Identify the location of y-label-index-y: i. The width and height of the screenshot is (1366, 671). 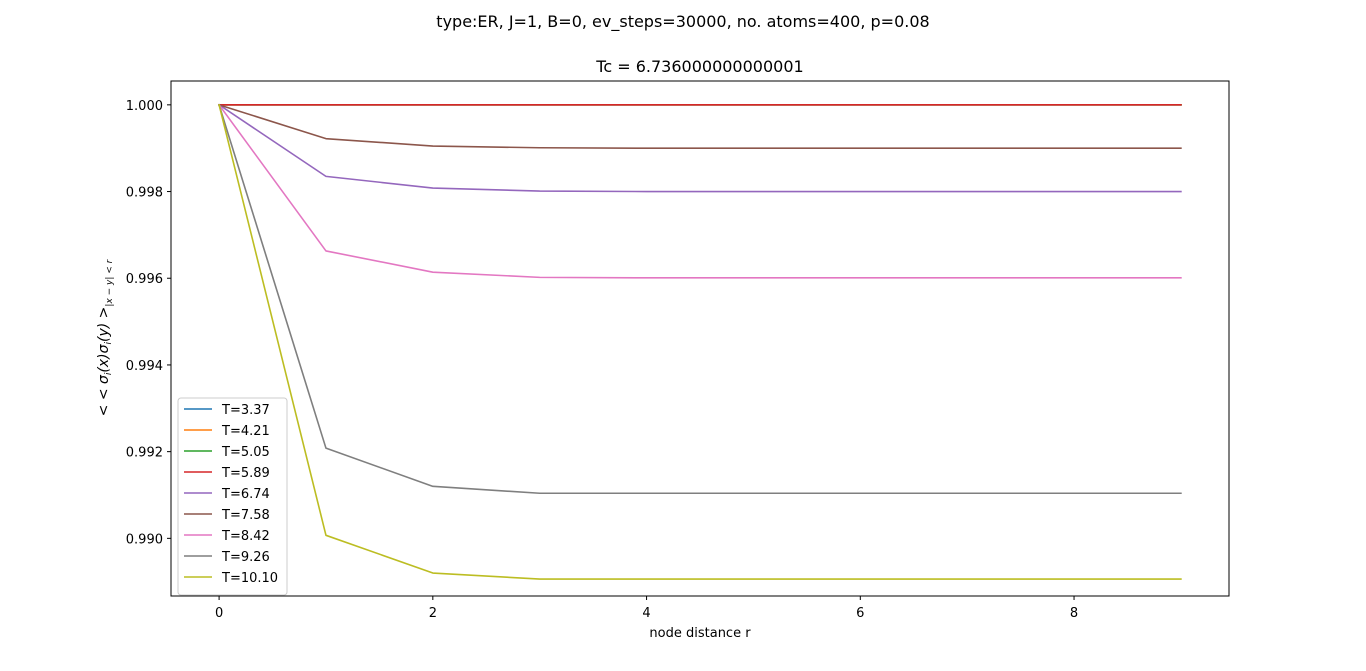
(109, 343).